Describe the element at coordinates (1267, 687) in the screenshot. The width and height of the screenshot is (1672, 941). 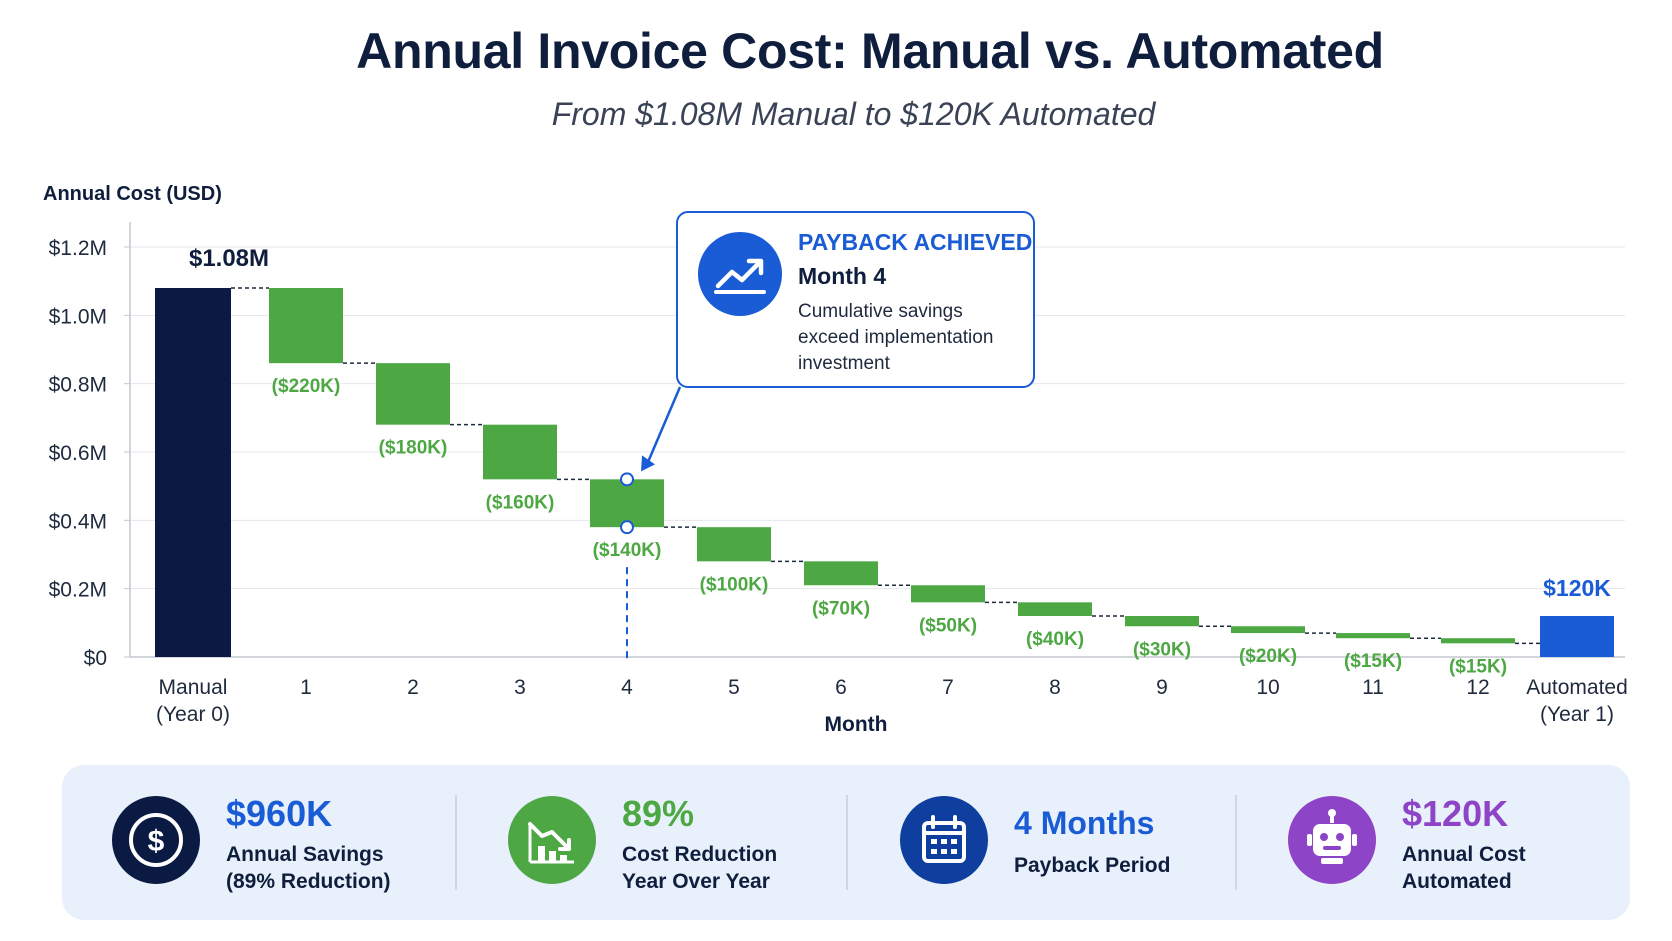
I see `x-tick-label: 10` at that location.